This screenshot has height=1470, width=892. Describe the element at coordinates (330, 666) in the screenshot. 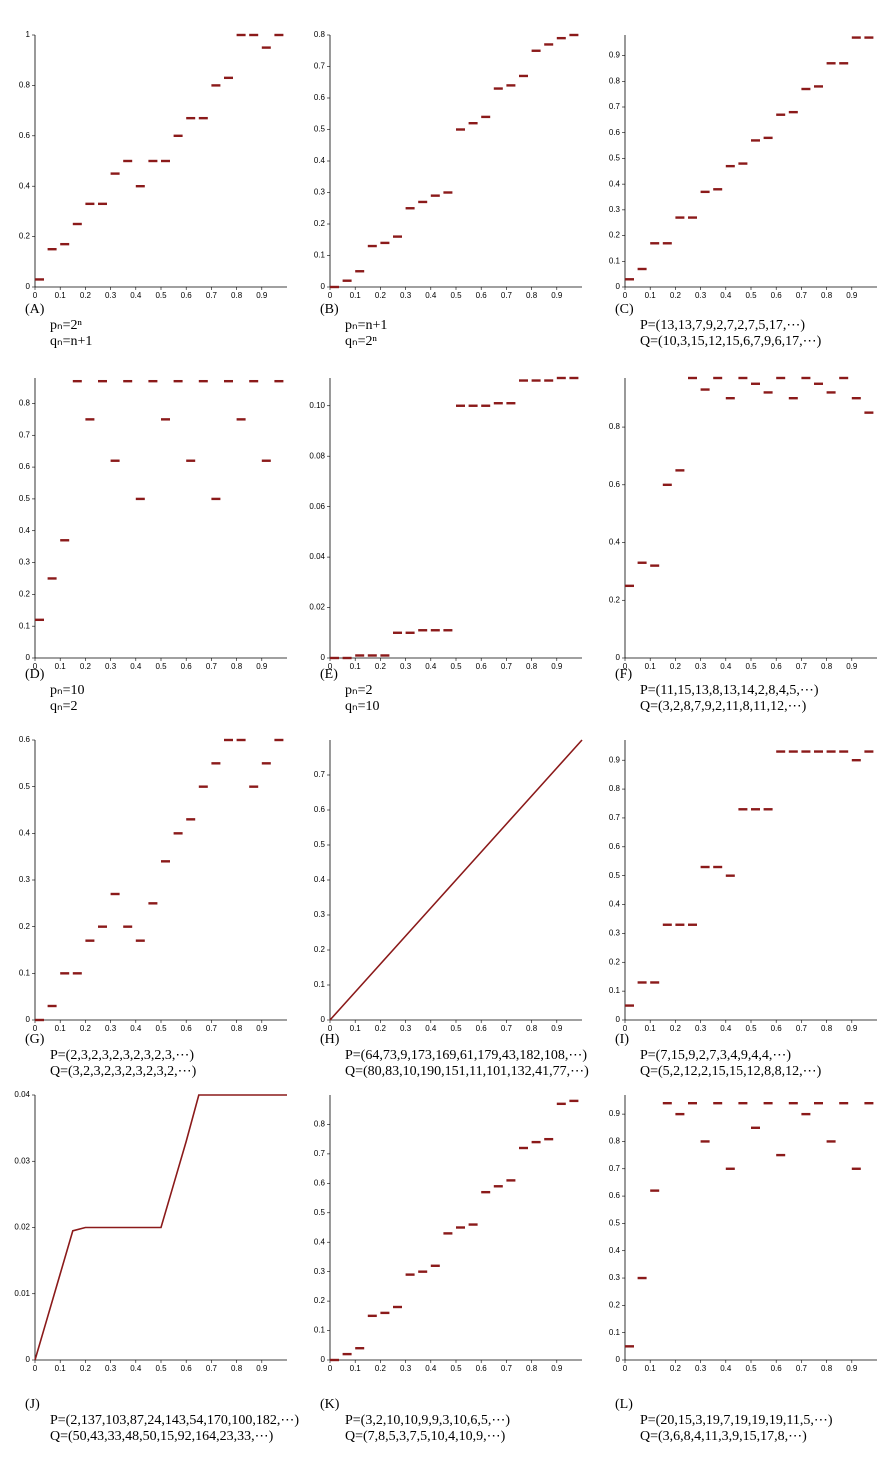

I see `x-tick-label: 0` at that location.